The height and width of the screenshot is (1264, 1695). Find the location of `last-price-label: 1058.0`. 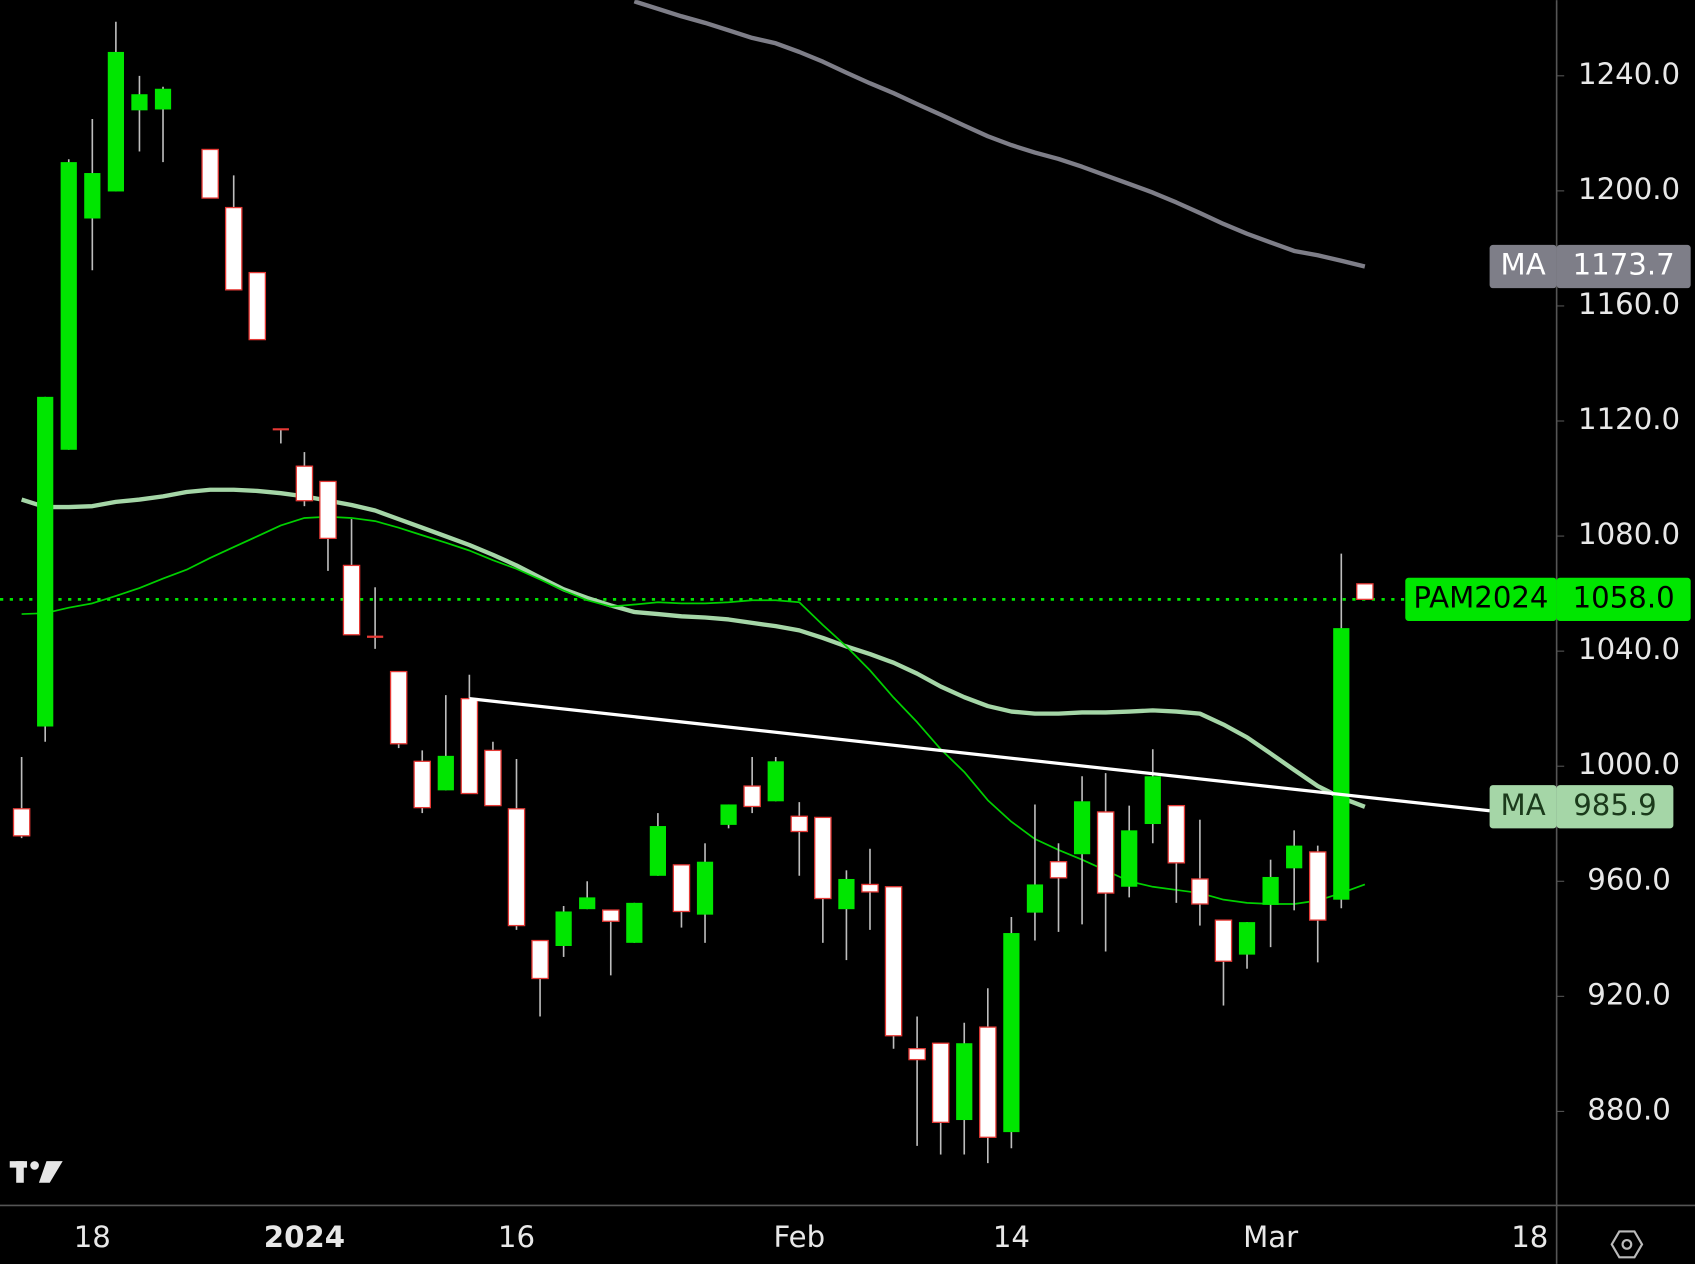

last-price-label: 1058.0 is located at coordinates (1624, 597).